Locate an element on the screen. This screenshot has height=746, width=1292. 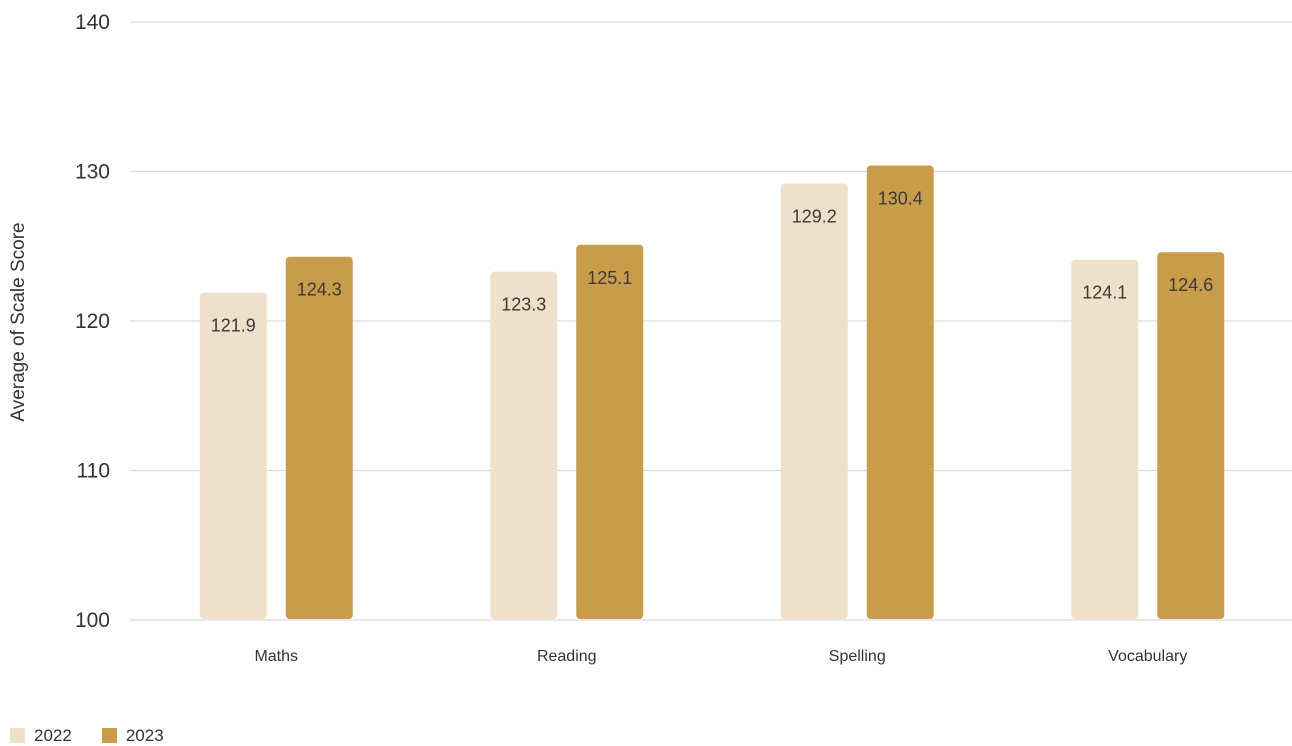
legend-item-2022: 2022 is located at coordinates (41, 735).